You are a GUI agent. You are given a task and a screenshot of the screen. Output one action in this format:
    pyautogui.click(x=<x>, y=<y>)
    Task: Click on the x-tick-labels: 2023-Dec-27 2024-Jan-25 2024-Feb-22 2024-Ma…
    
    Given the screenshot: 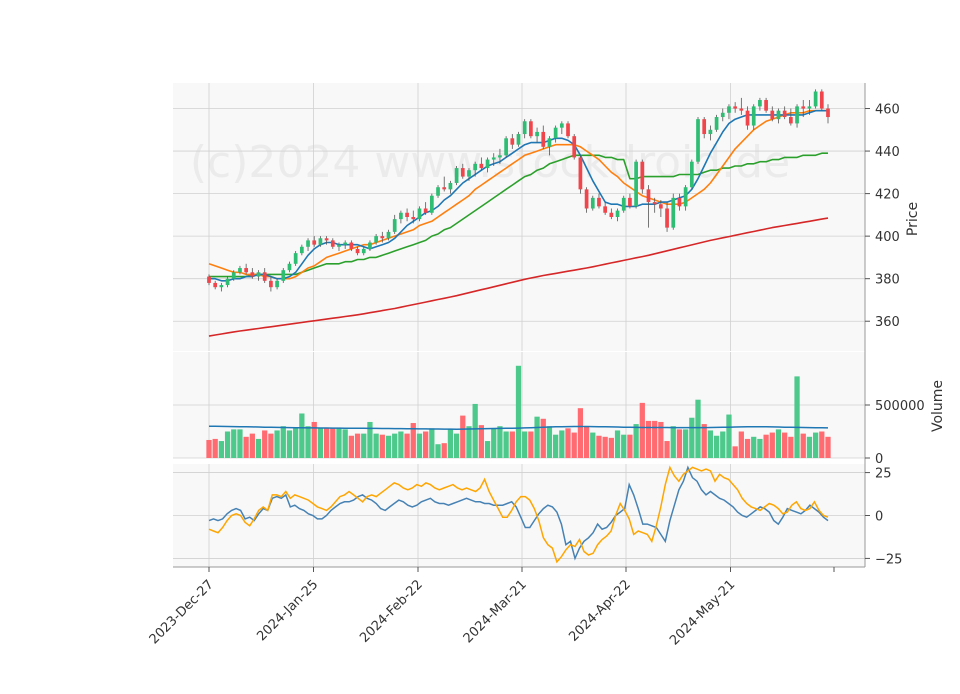 What is the action you would take?
    pyautogui.click(x=491, y=607)
    